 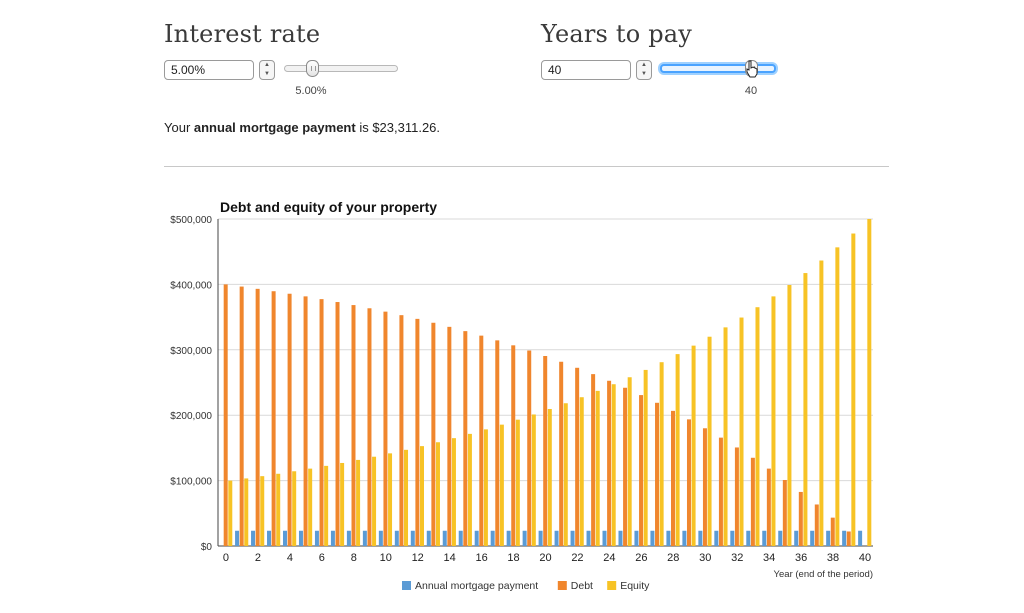 What do you see at coordinates (386, 558) in the screenshot?
I see `x-tick-label: 10` at bounding box center [386, 558].